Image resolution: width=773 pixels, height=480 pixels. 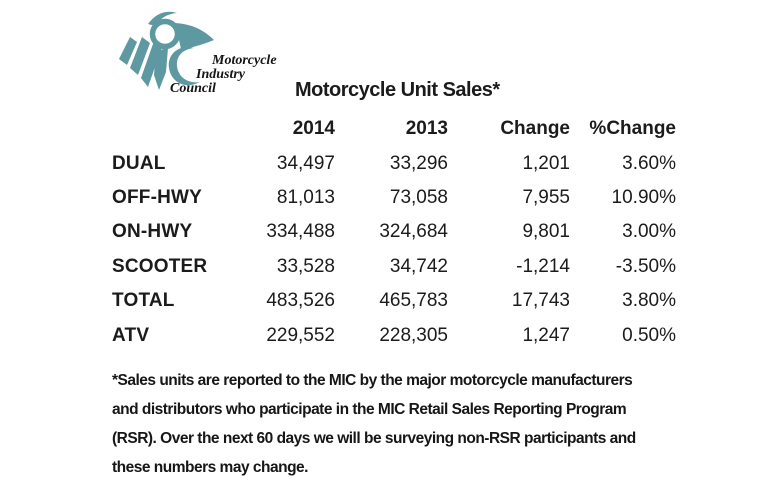 What do you see at coordinates (540, 301) in the screenshot?
I see `cell-change: 17,743` at bounding box center [540, 301].